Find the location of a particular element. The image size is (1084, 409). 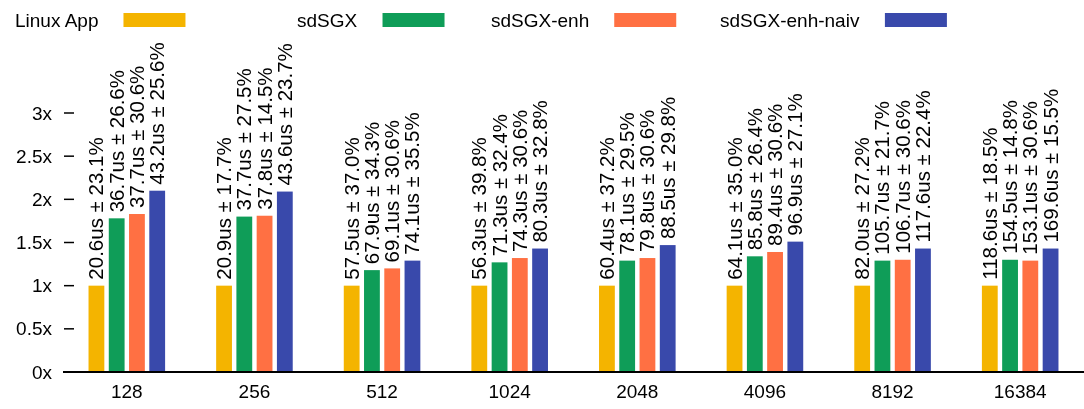

y-tick-label: 1.5x is located at coordinates (34, 243).